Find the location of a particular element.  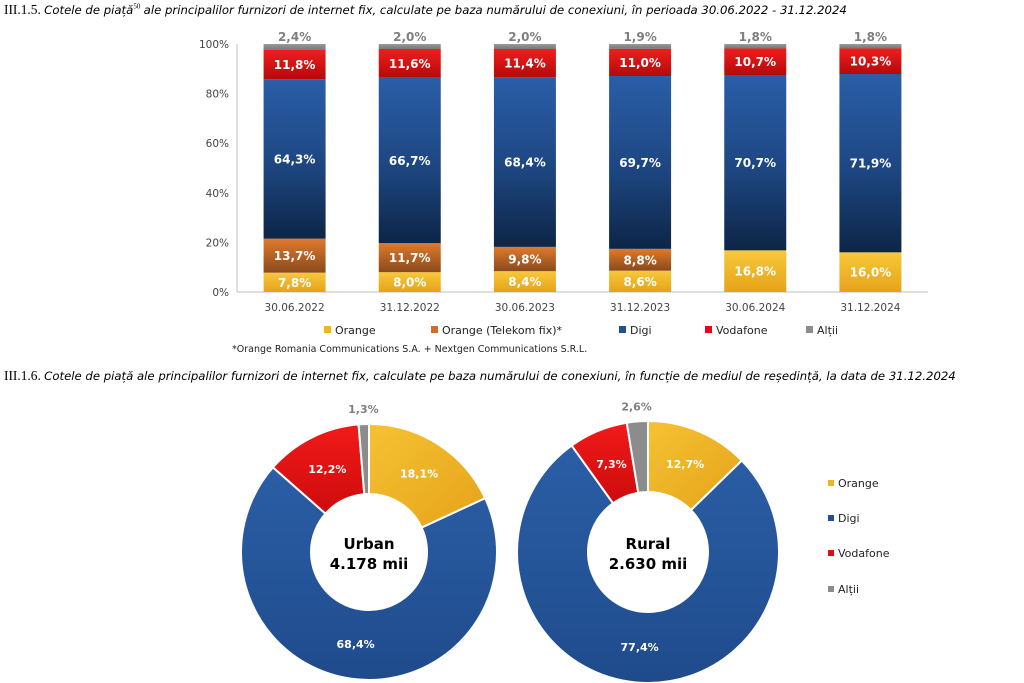

pie-legend-swatch-orange is located at coordinates (831, 483).